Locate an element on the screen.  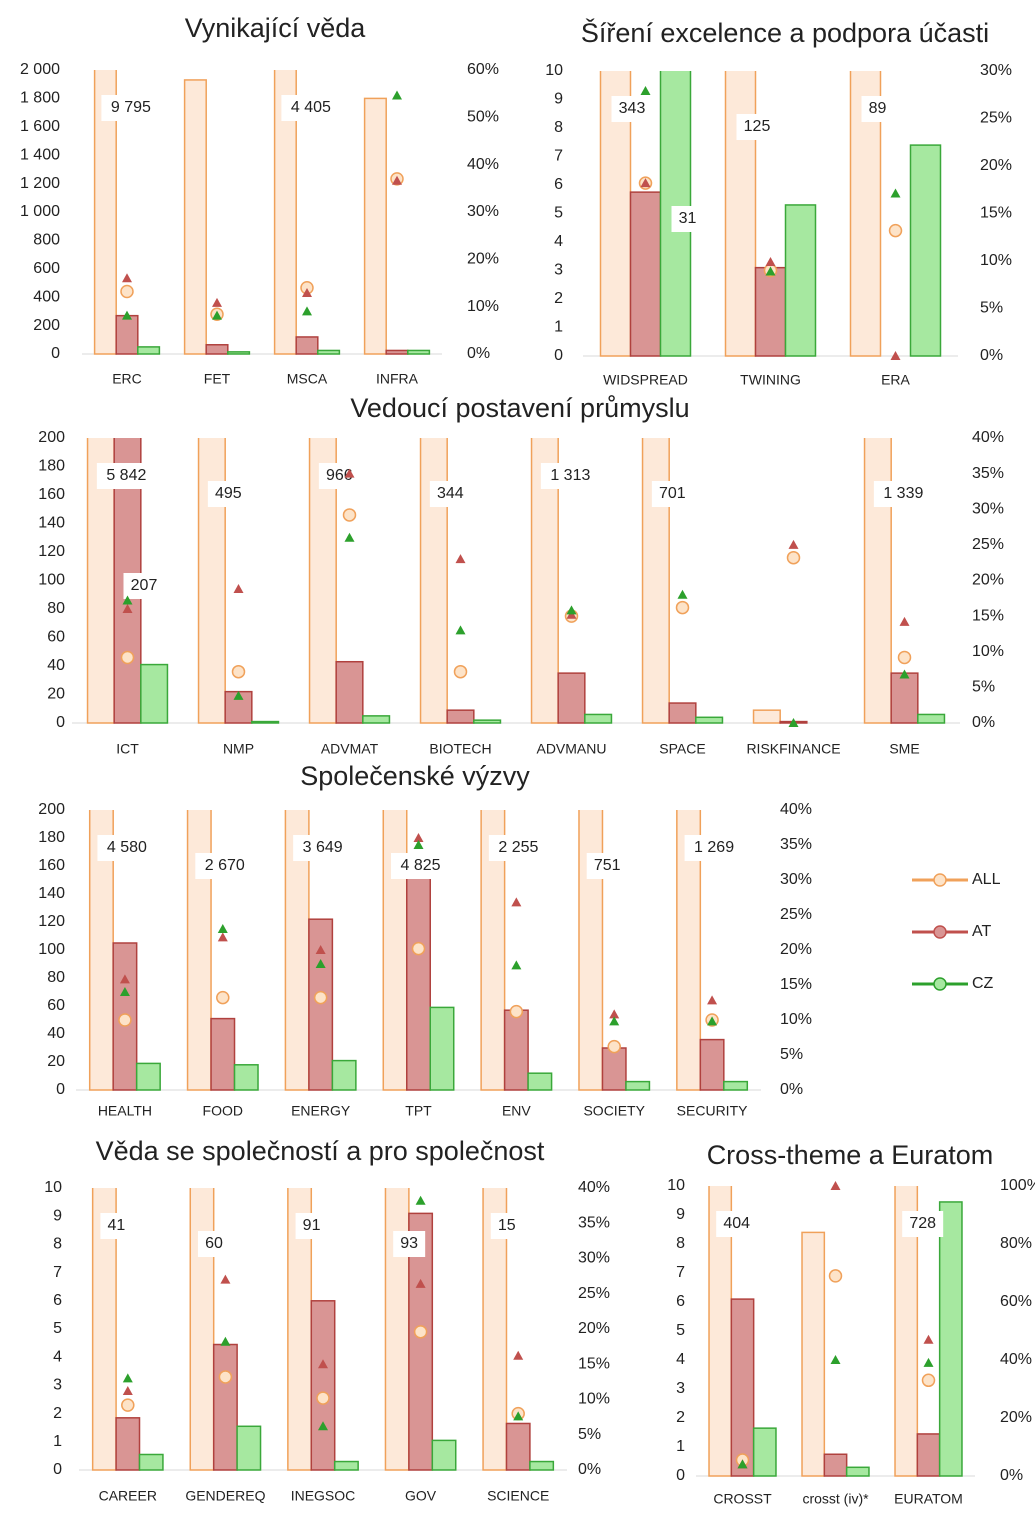
x-tick-label: NMP is located at coordinates (238, 749).